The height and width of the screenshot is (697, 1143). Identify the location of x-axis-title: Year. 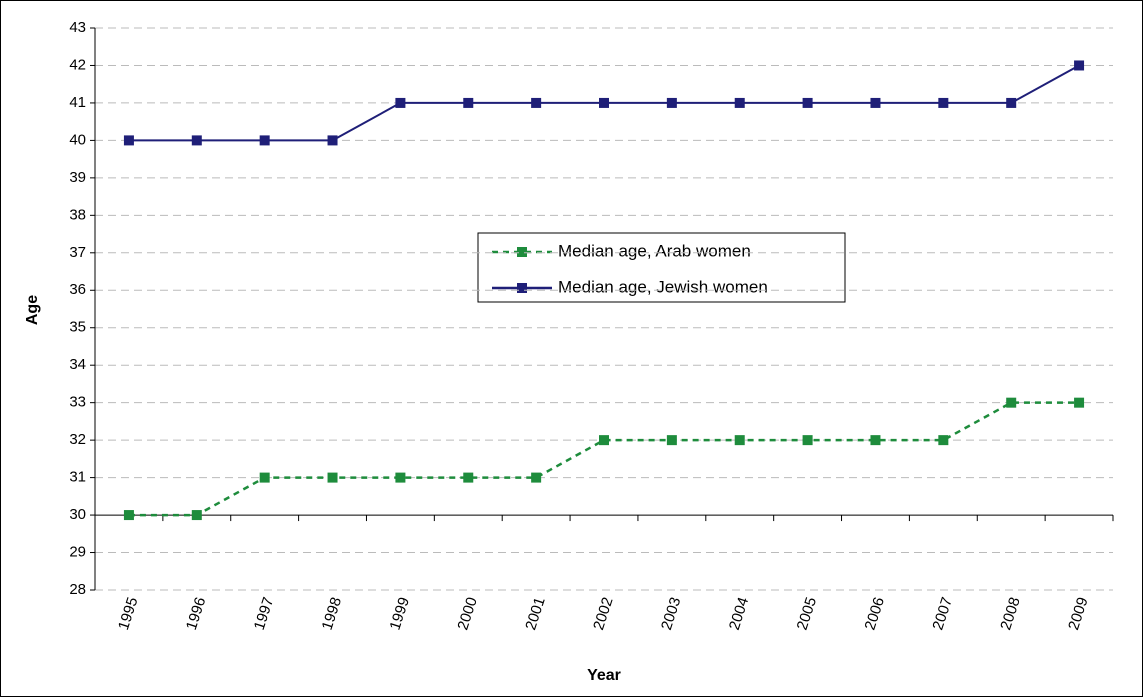
(604, 675).